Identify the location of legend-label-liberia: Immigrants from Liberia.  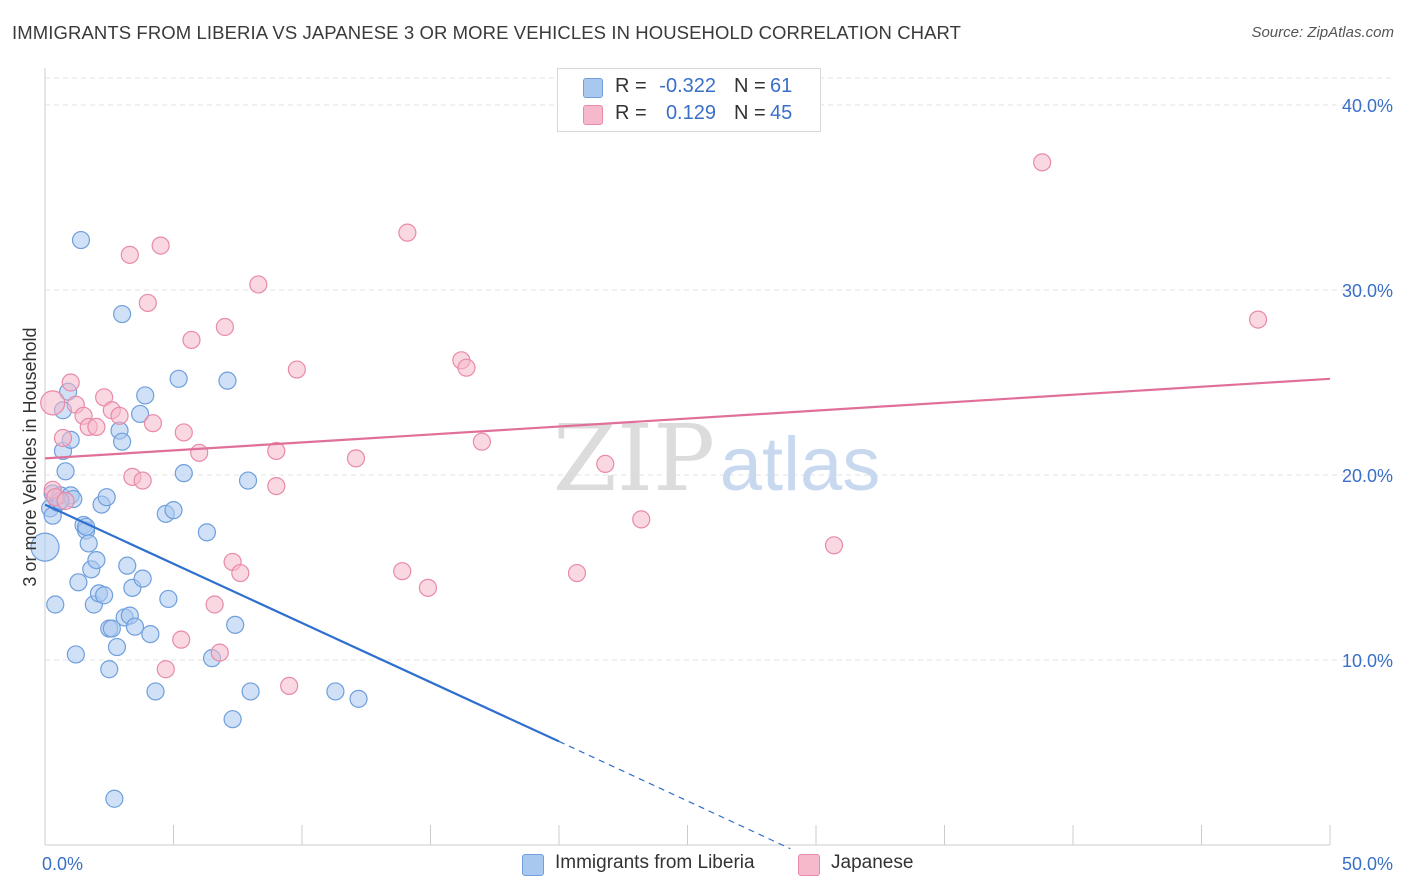
(655, 862).